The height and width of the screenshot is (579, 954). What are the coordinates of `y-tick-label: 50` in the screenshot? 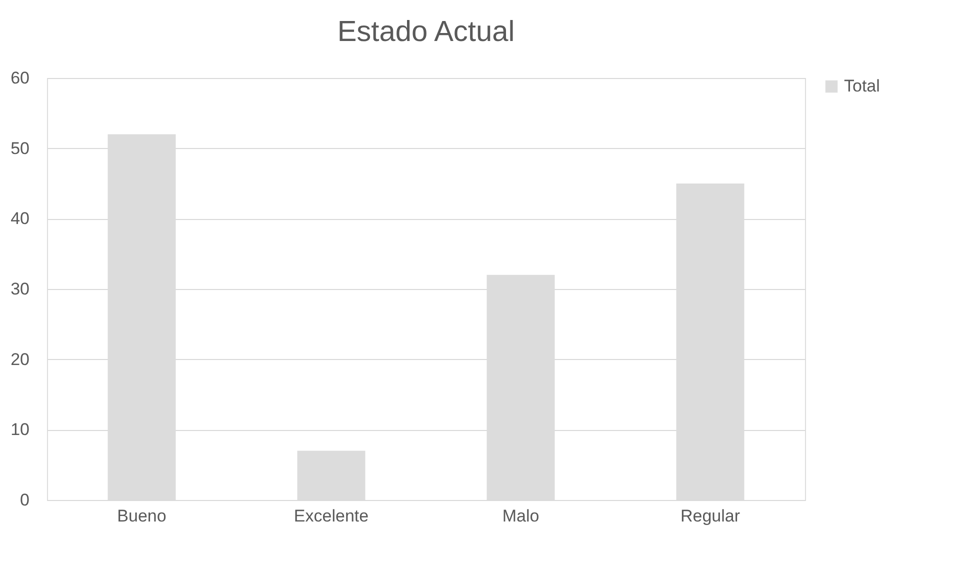 It's located at (20, 148).